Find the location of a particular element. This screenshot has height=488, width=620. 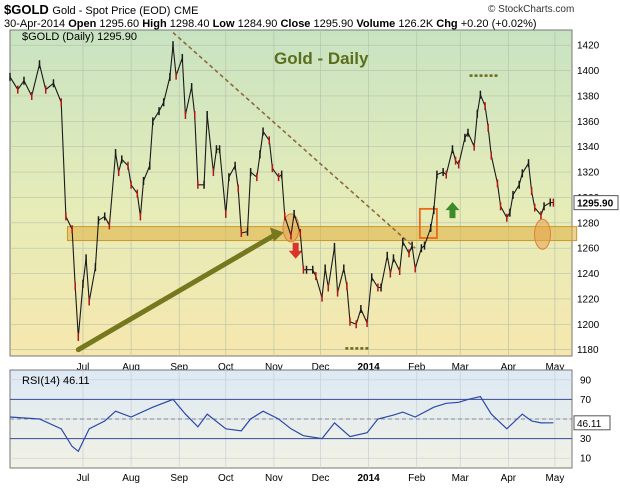

x-tick-label: Mar is located at coordinates (461, 367).